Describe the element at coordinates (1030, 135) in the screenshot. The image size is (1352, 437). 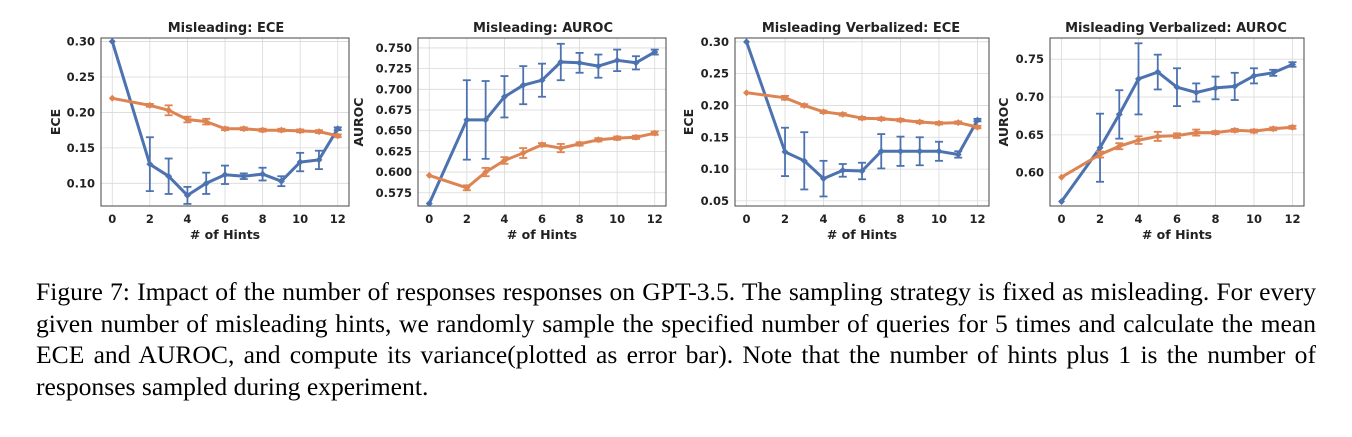
I see `y-tick-label: 0.65` at that location.